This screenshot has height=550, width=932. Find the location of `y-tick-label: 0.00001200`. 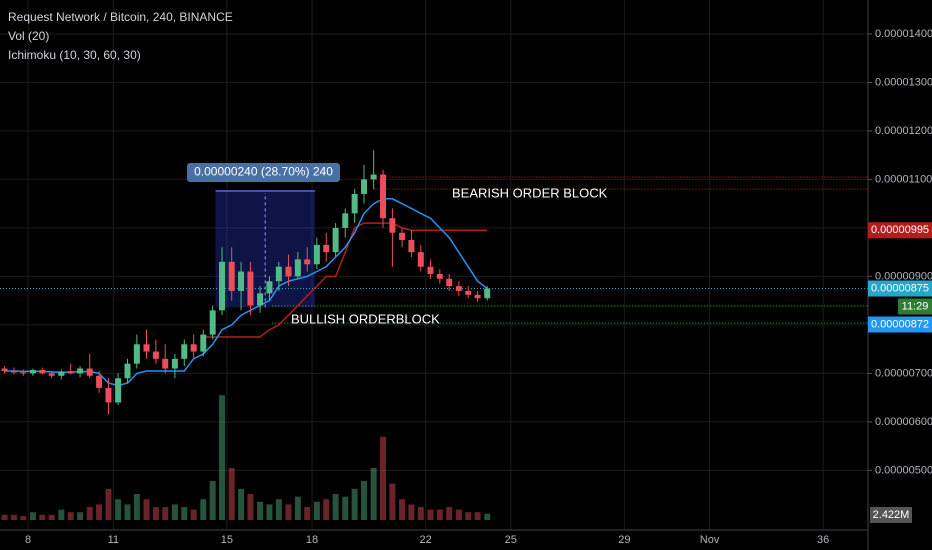

y-tick-label: 0.00001200 is located at coordinates (903, 131).